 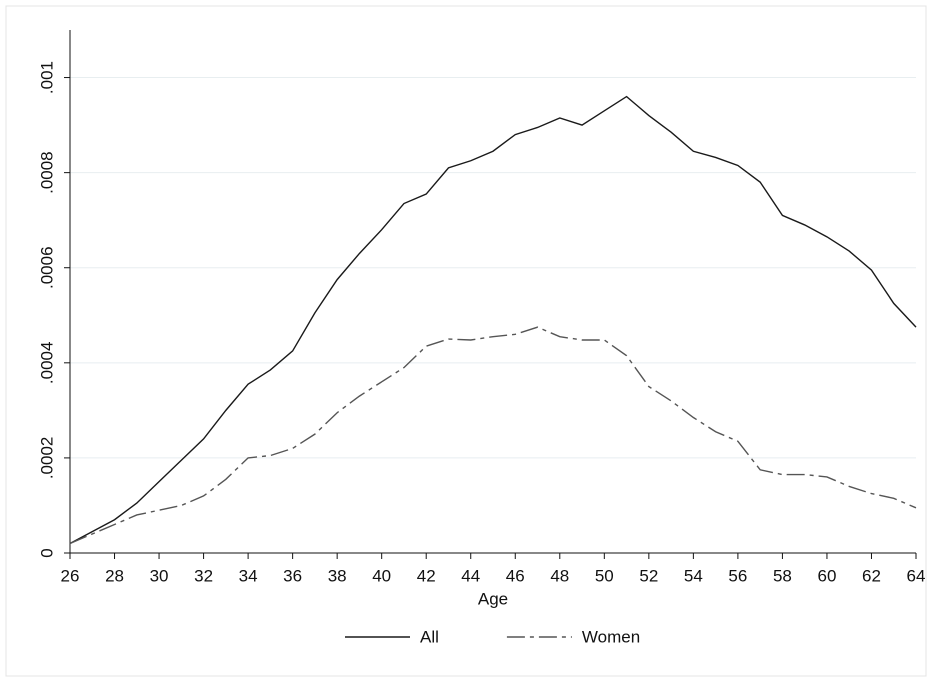 I want to click on x-tick-label: 64, so click(x=916, y=575).